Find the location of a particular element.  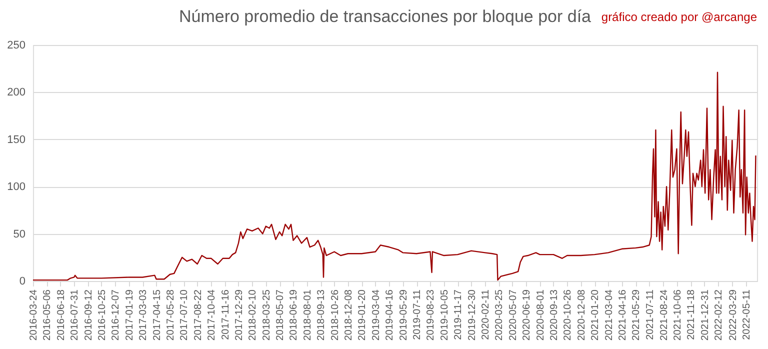

x-tick-label: 2020-05-07 is located at coordinates (513, 315).